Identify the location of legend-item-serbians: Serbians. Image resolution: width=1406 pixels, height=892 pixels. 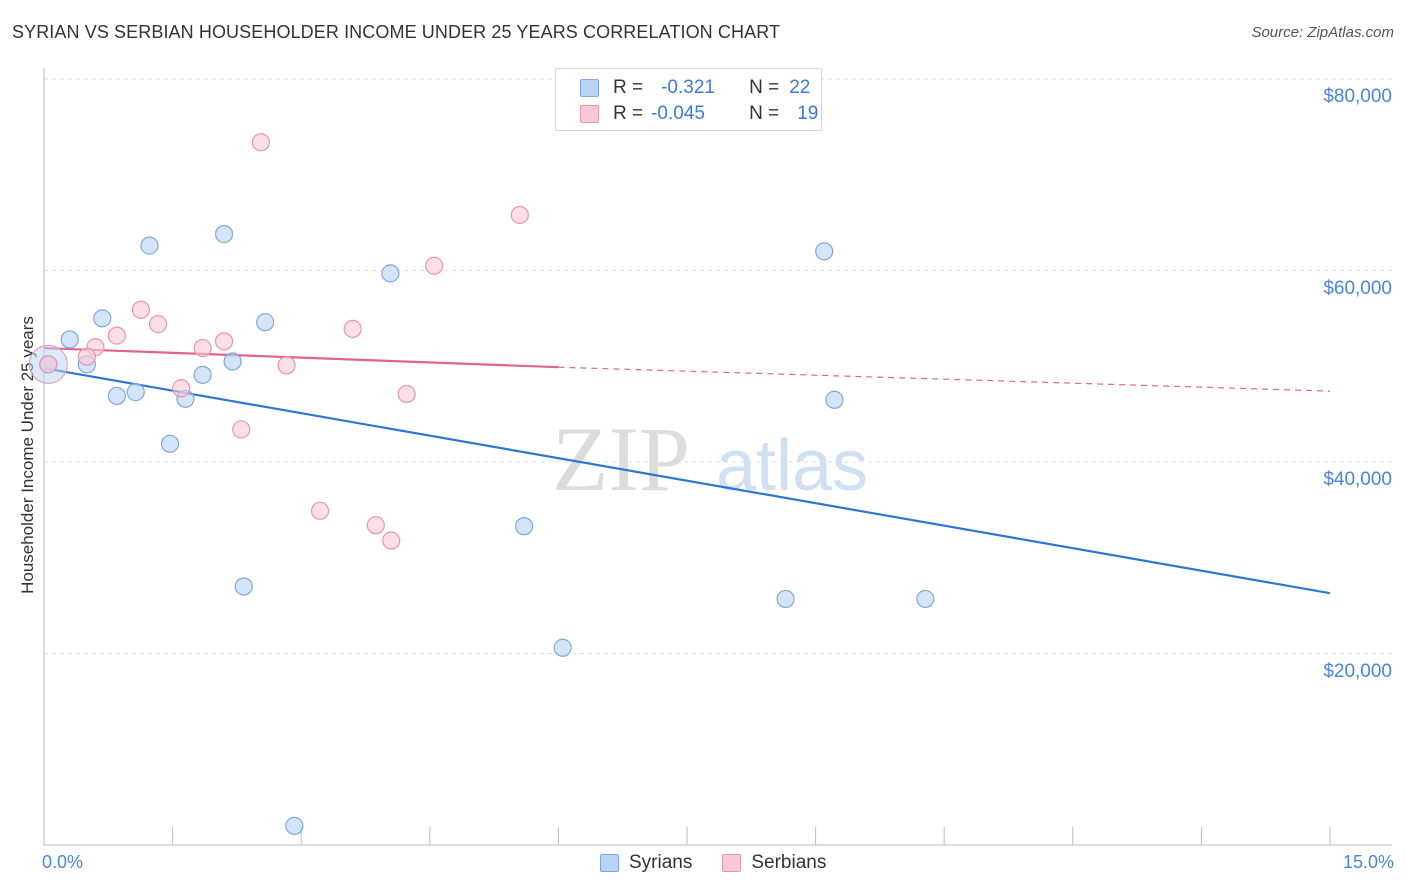
(774, 863).